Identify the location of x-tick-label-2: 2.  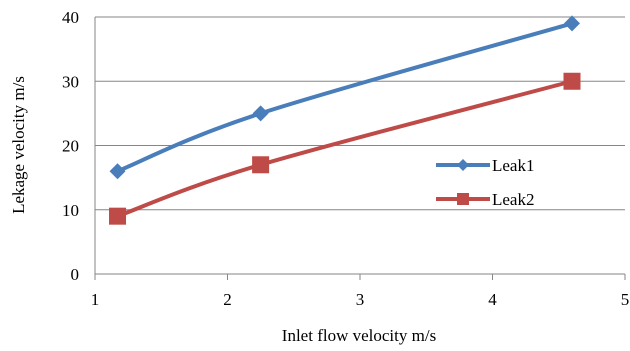
(227, 299).